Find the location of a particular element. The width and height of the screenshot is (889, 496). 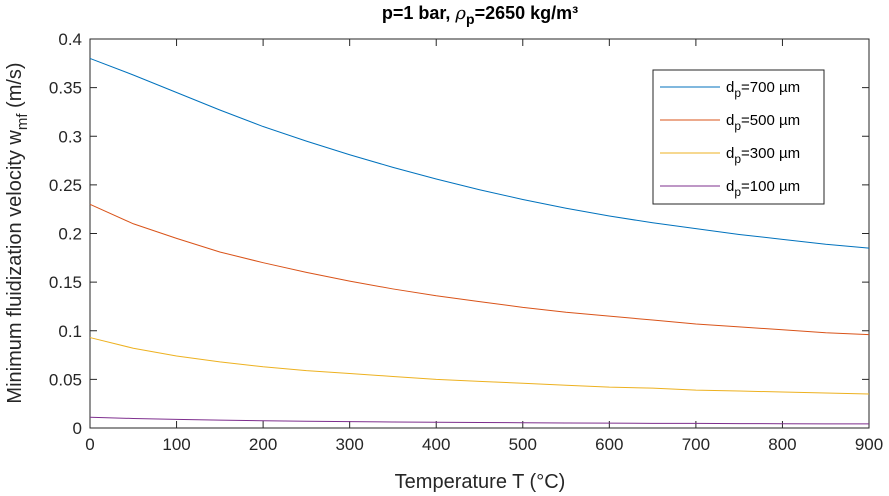

legend-label-rest: =100 µm is located at coordinates (770, 186).